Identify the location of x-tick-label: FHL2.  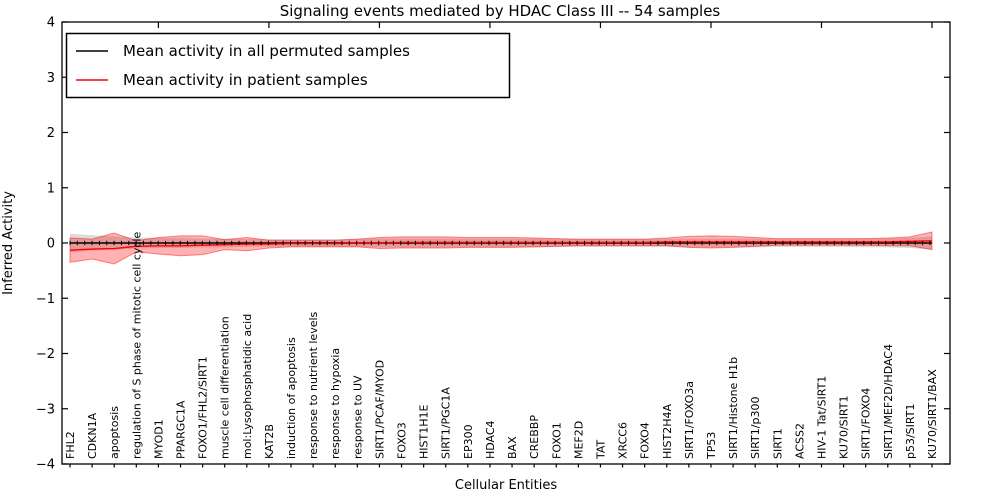
(70, 445).